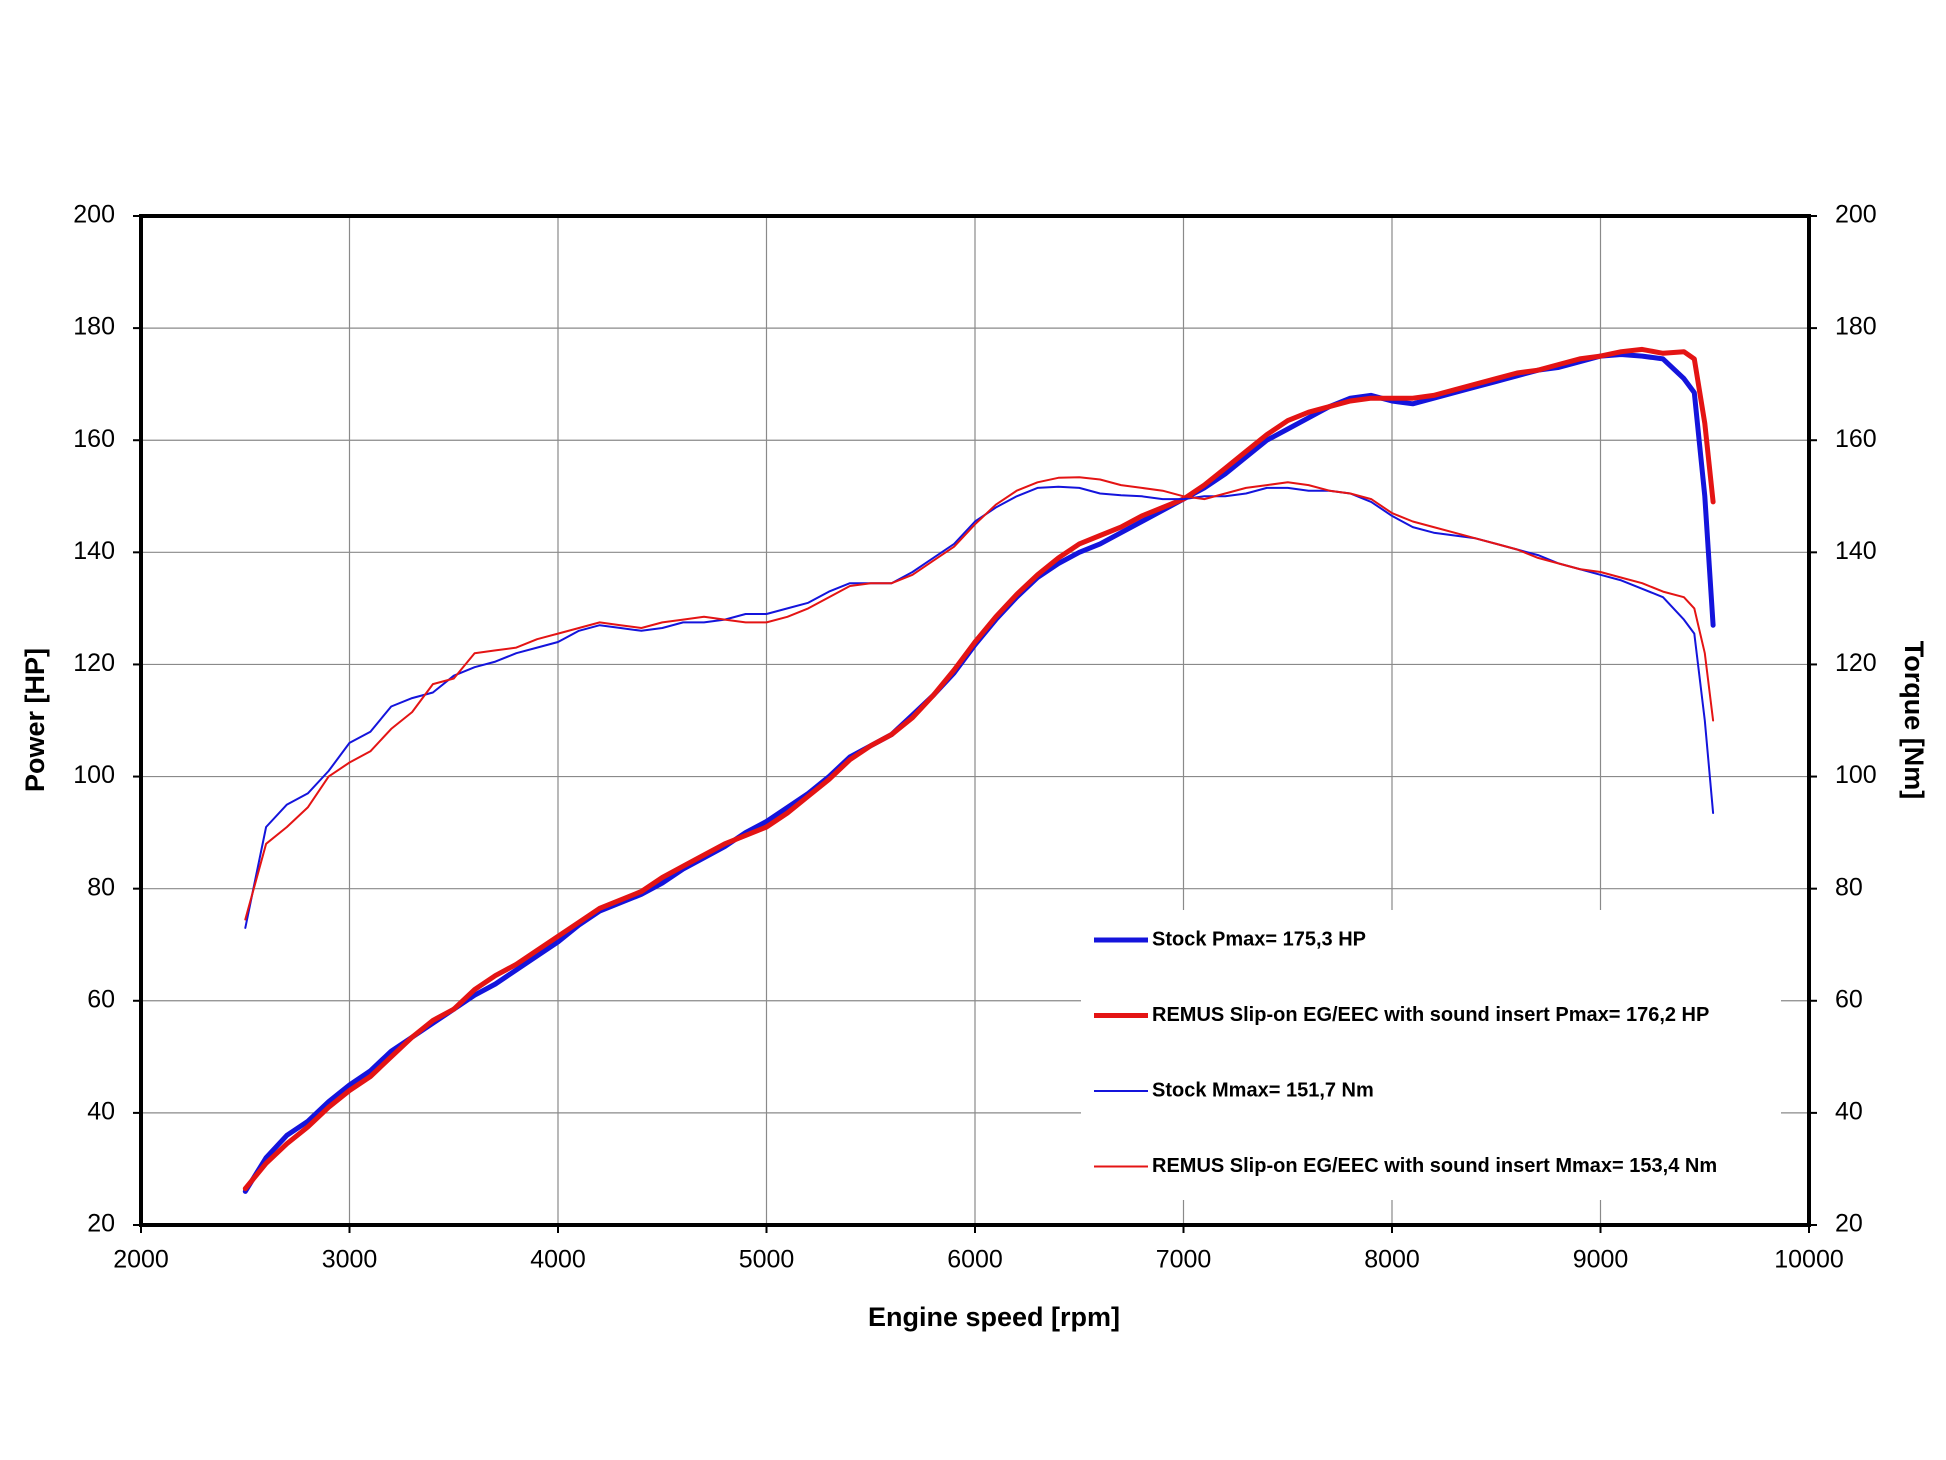  What do you see at coordinates (994, 1317) in the screenshot?
I see `x-axis-label: Engine speed [rpm]` at bounding box center [994, 1317].